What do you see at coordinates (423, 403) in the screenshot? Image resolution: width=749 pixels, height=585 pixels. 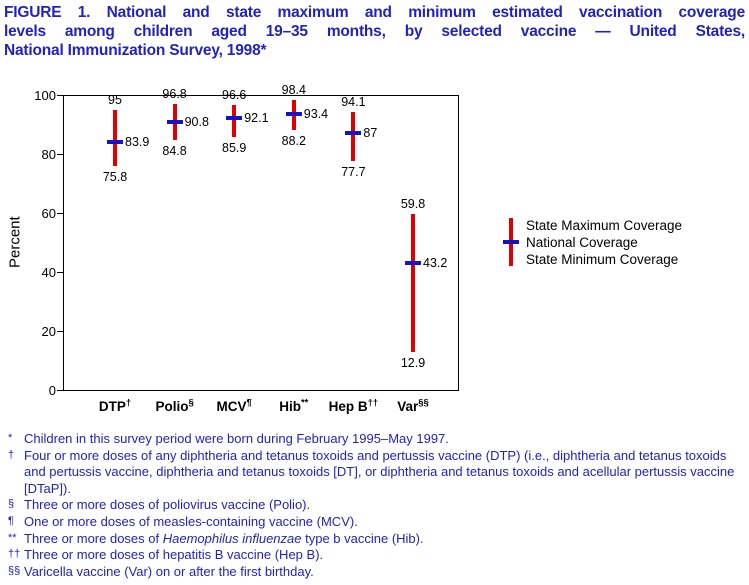 I see `category-label-superscript: §§` at bounding box center [423, 403].